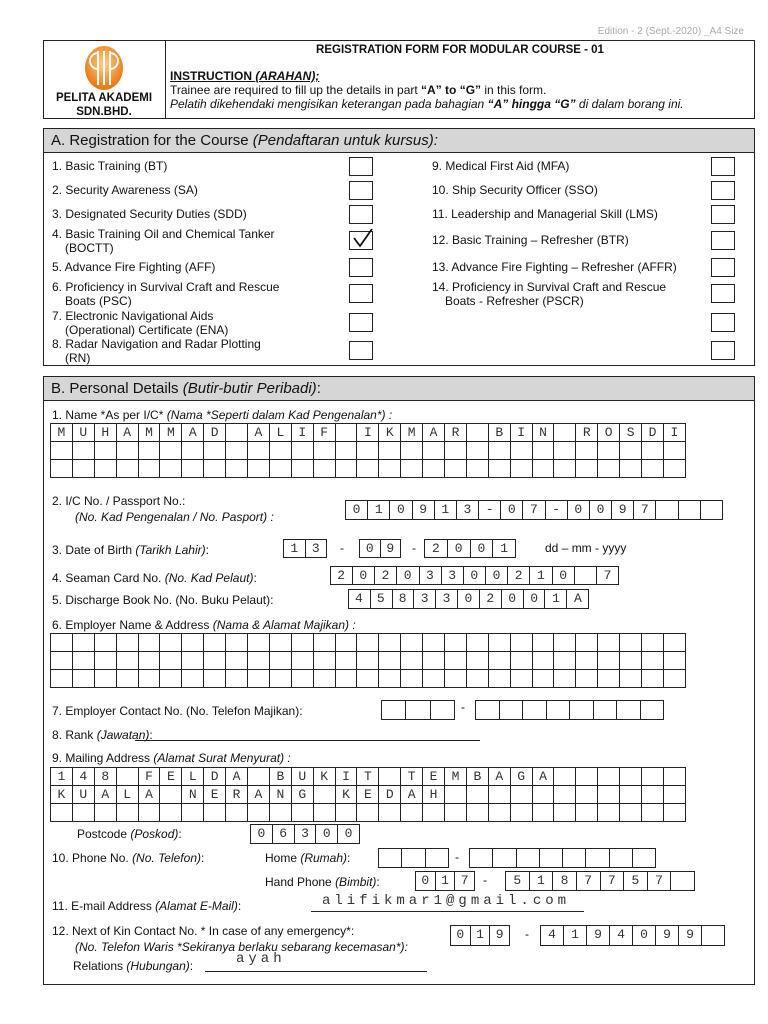  What do you see at coordinates (307, 740) in the screenshot?
I see `rank-field` at bounding box center [307, 740].